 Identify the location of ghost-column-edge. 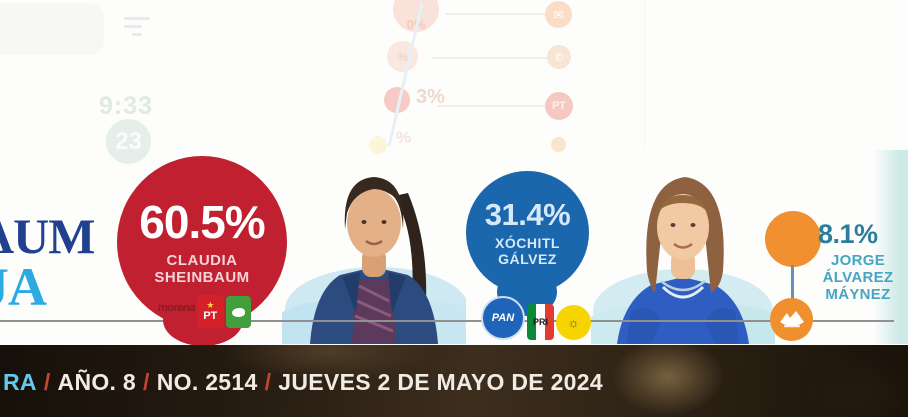
(644, 74).